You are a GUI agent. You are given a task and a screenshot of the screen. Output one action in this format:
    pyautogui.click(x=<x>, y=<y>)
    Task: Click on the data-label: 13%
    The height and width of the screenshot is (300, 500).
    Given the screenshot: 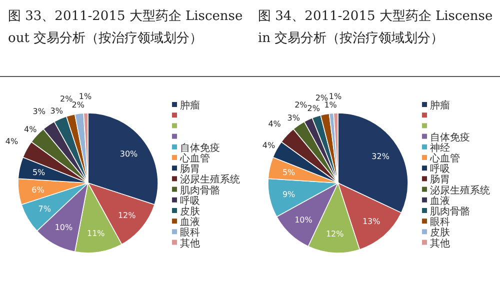 What is the action you would take?
    pyautogui.click(x=371, y=221)
    